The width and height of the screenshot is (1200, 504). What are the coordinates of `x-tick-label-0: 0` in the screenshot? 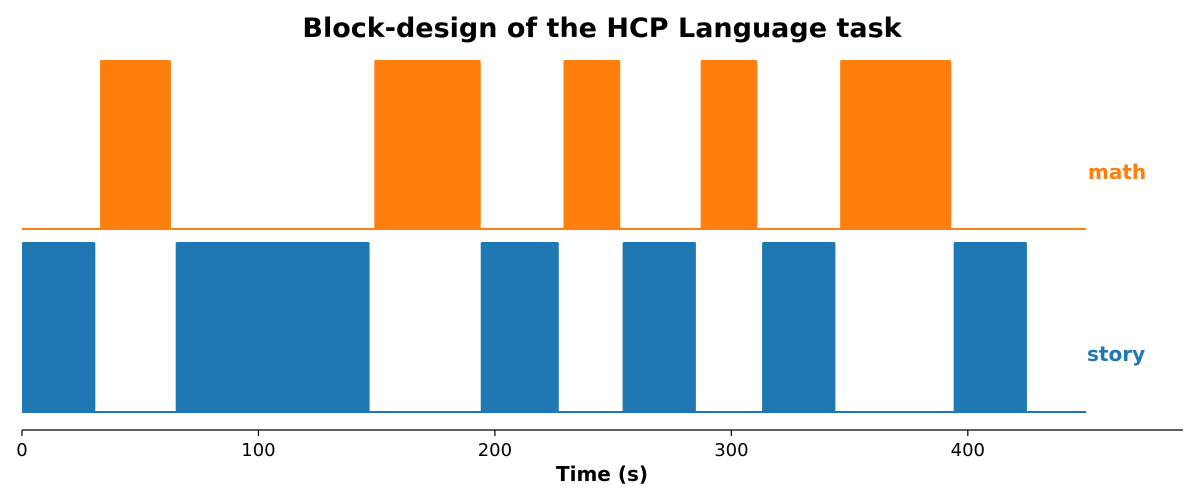 It's located at (21, 450).